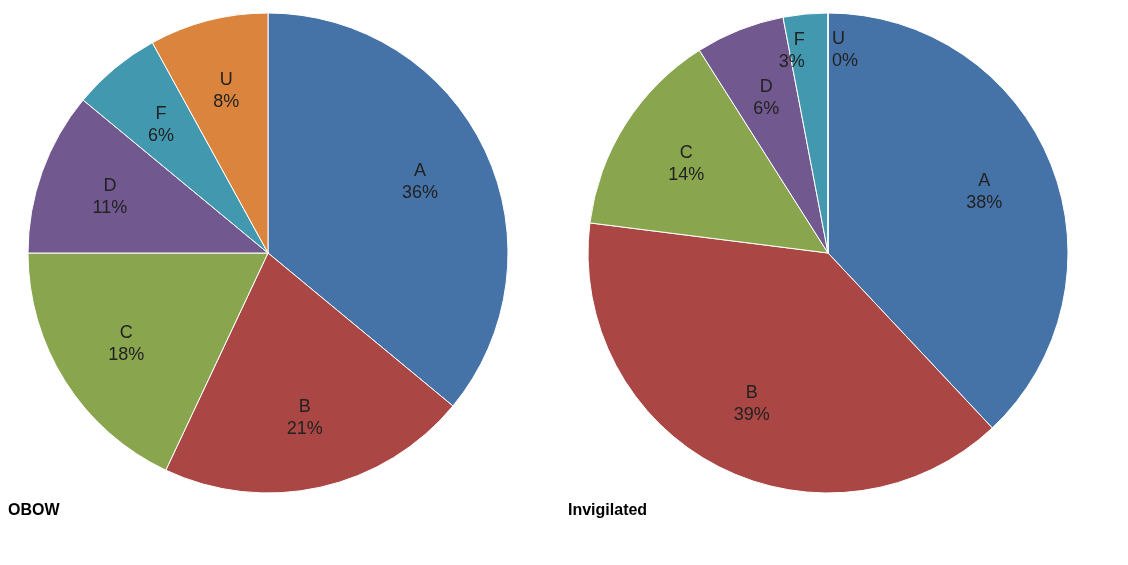  I want to click on slice-label: U, so click(226, 79).